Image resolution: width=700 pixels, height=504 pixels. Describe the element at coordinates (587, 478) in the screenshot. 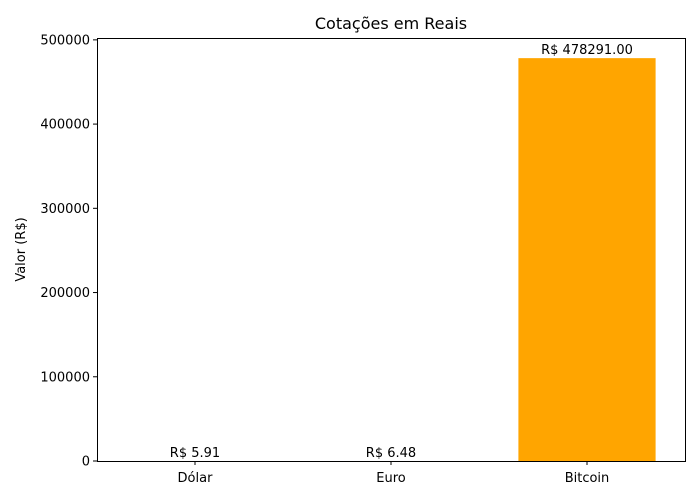

I see `x-tick-label: Bitcoin` at that location.